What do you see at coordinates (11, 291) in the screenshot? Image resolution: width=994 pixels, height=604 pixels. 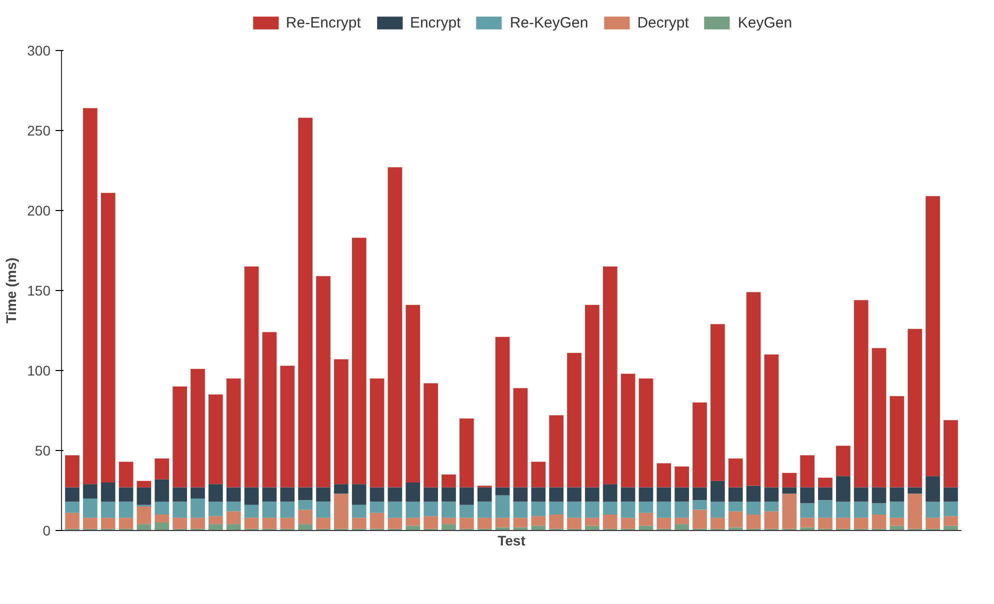 I see `y-axis-title: Time (ms)` at bounding box center [11, 291].